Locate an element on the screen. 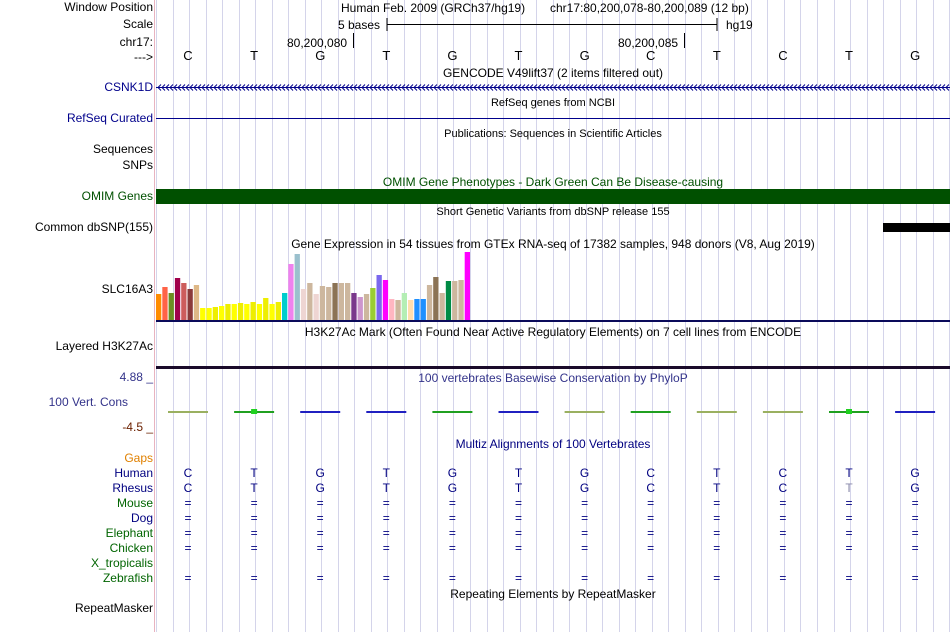 The image size is (950, 632). gencode-track-title: GENCODE V49lift37 (2 items filtered out) is located at coordinates (553, 73).